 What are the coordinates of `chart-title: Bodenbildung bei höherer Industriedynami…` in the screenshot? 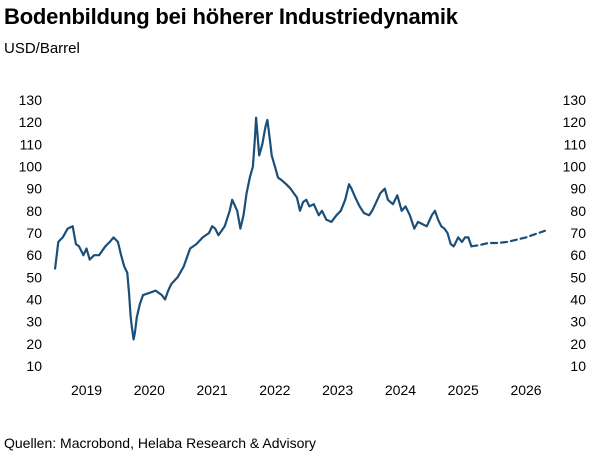 It's located at (231, 16).